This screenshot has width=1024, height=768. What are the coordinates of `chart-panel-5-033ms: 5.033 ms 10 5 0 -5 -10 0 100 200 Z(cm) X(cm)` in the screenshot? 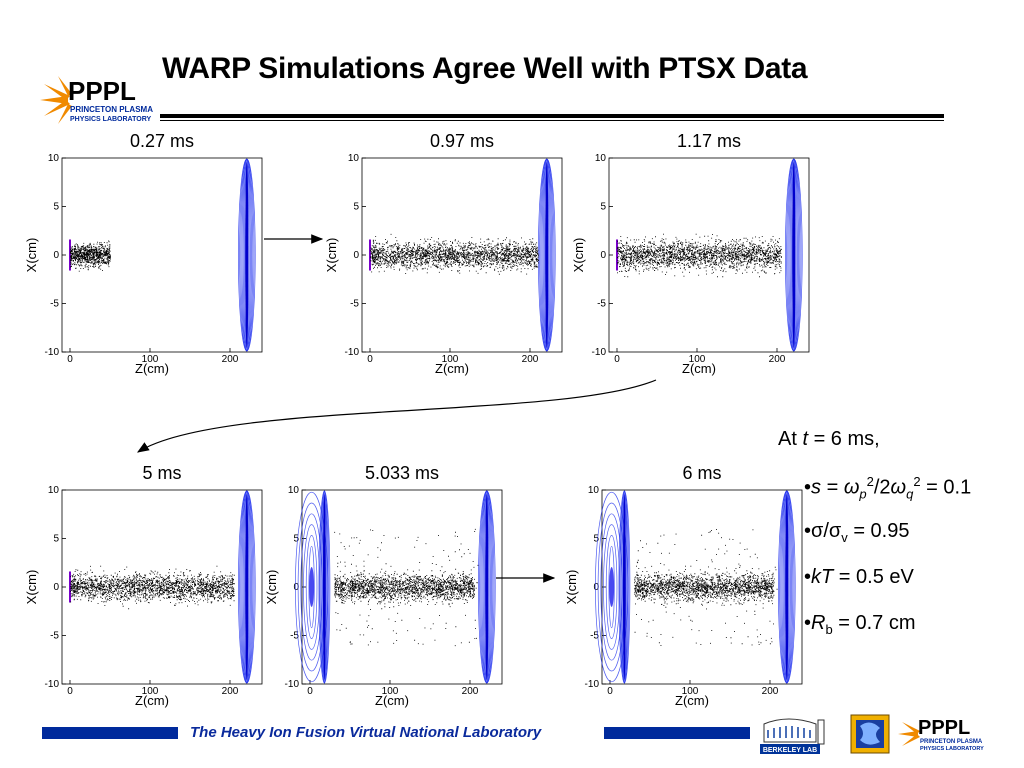 It's located at (383, 585).